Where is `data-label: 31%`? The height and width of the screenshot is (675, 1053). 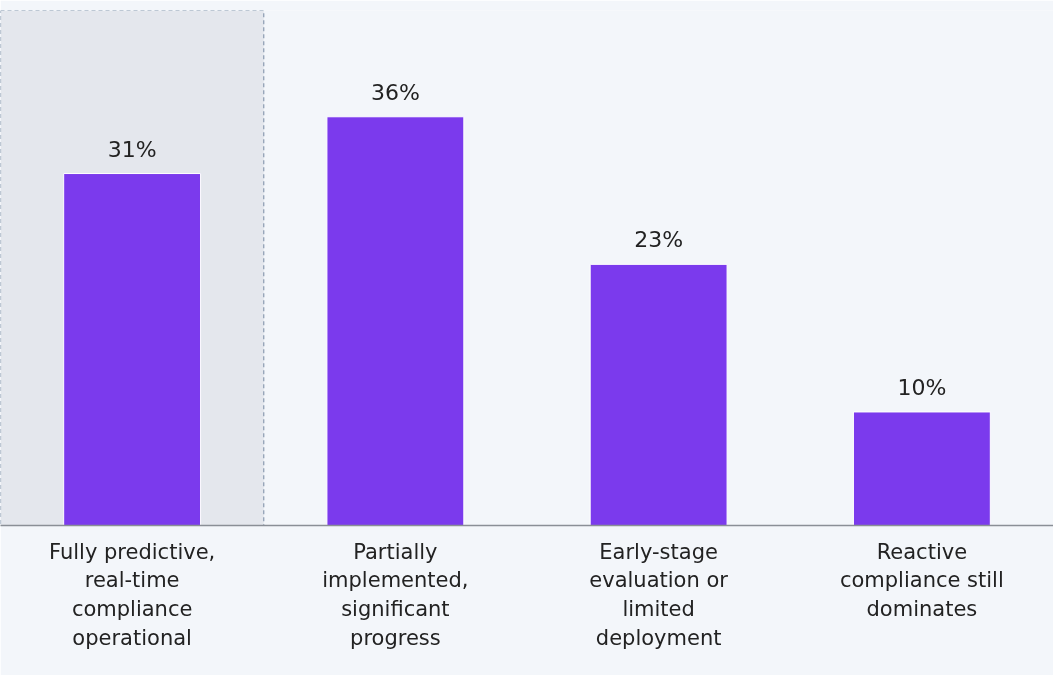
data-label: 31% is located at coordinates (132, 149).